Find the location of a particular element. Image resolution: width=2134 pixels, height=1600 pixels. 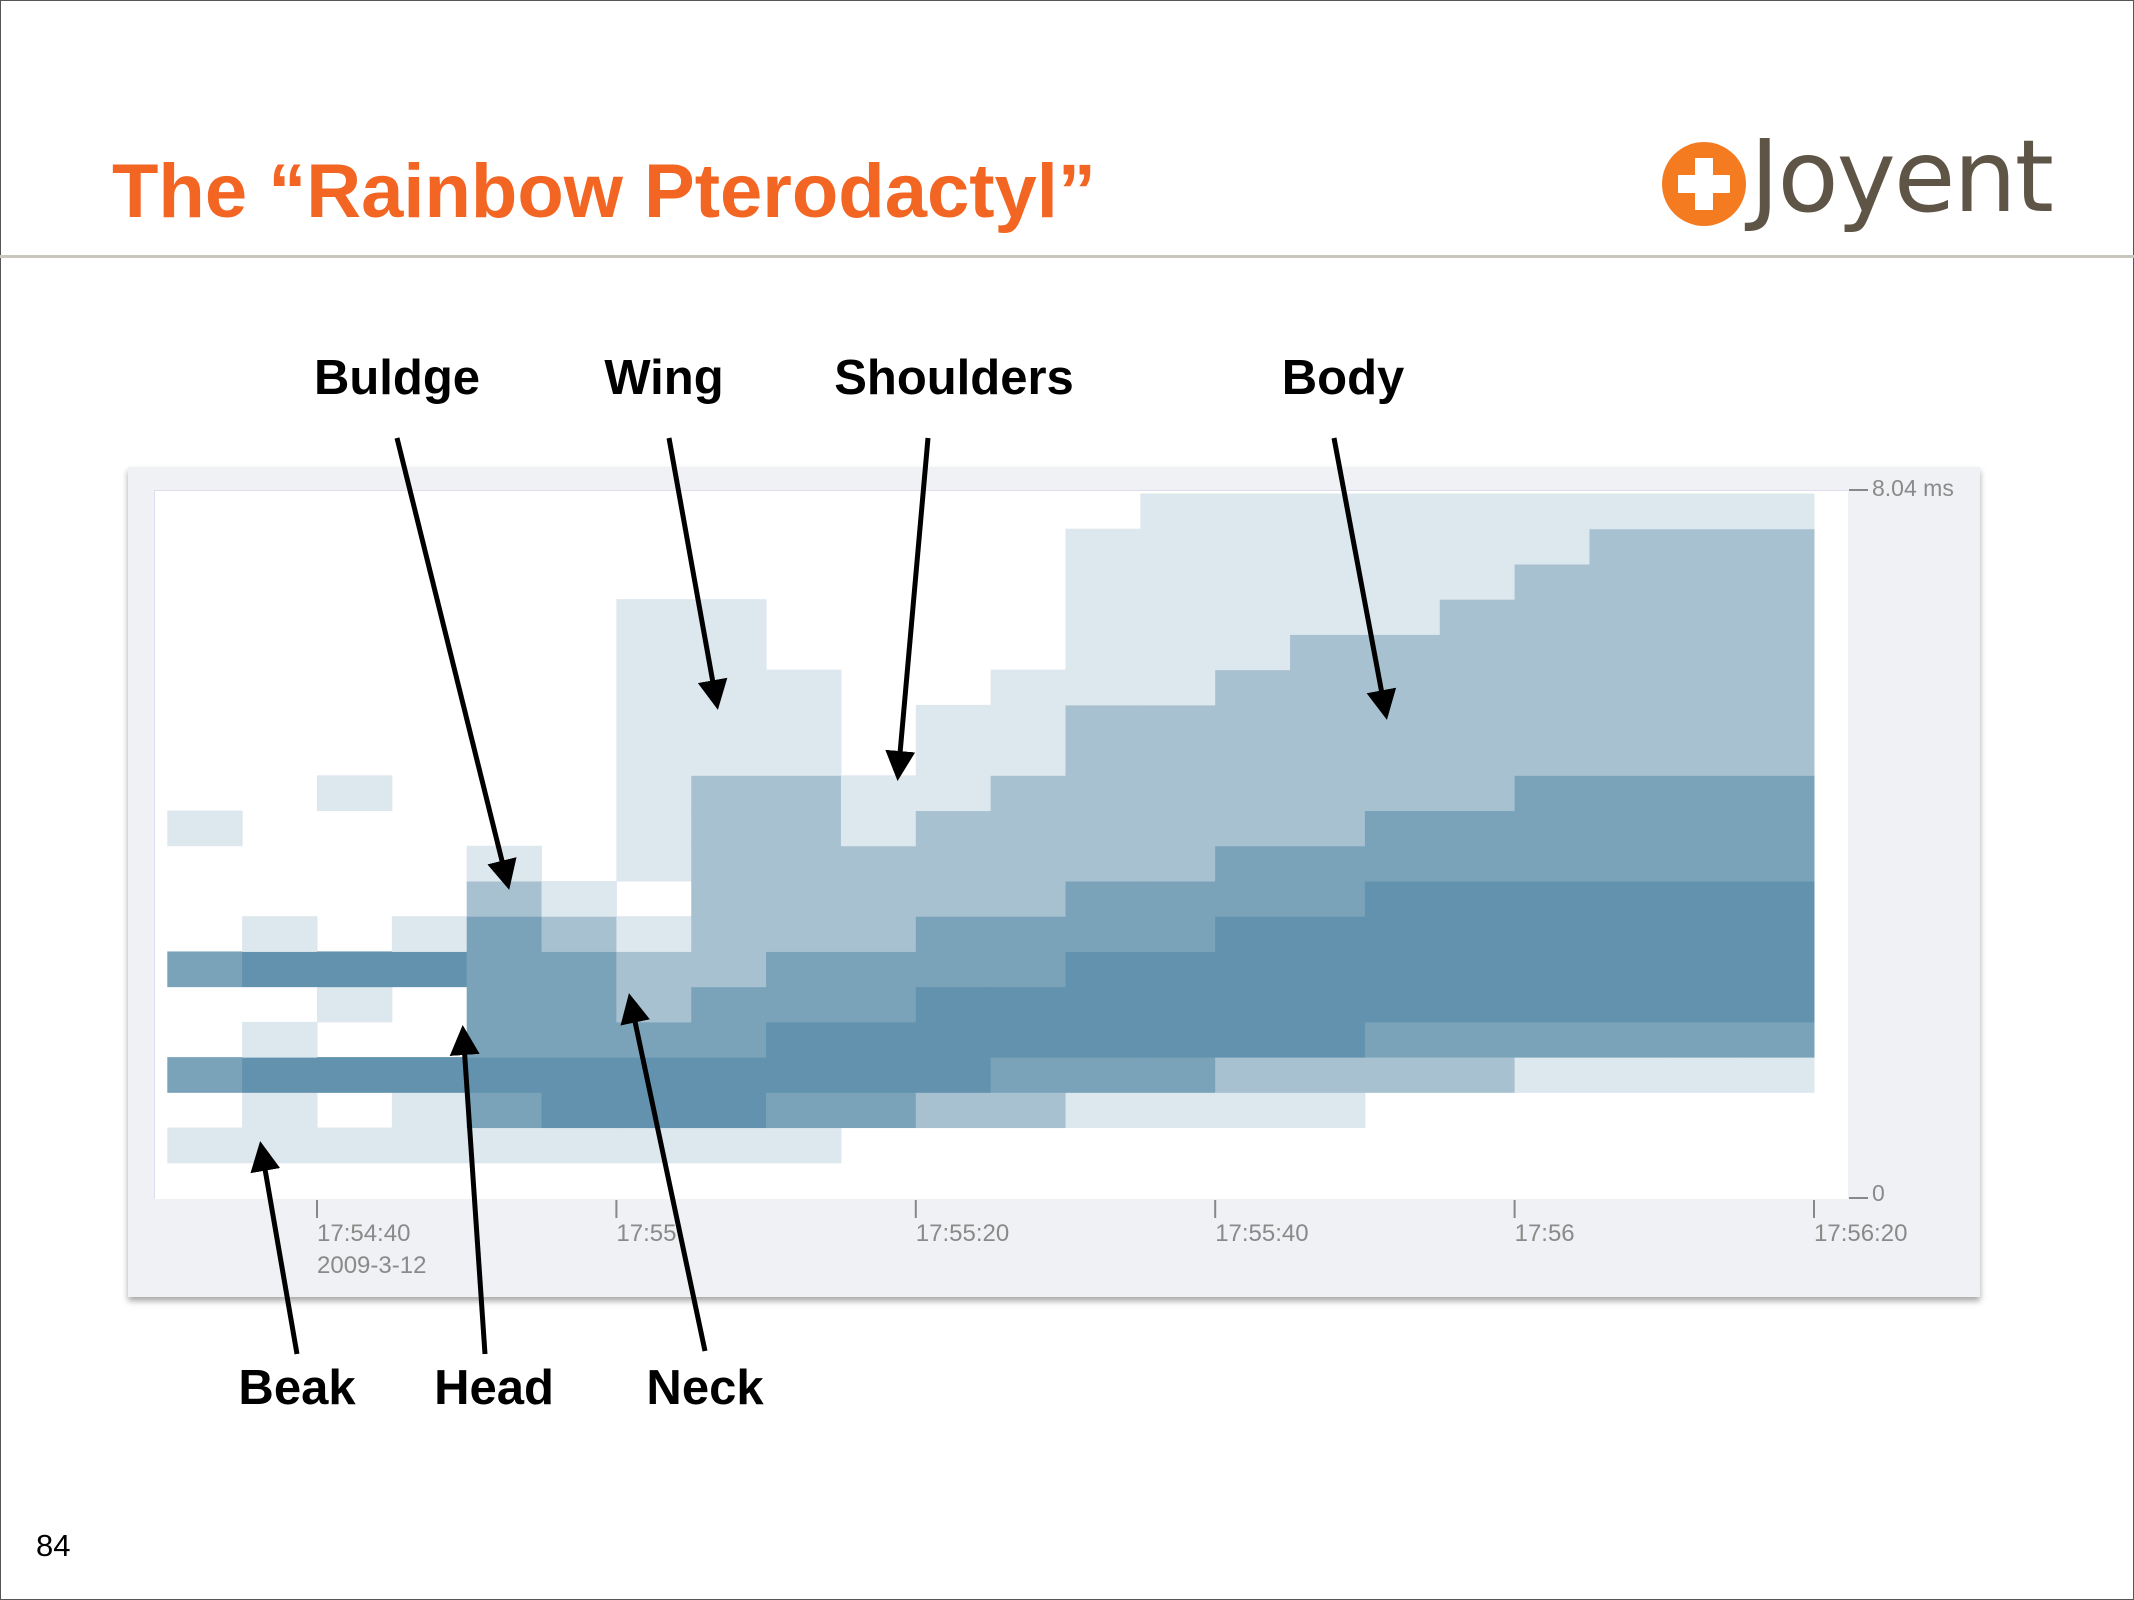

x-date-label: 2009-3-12 is located at coordinates (372, 1265).